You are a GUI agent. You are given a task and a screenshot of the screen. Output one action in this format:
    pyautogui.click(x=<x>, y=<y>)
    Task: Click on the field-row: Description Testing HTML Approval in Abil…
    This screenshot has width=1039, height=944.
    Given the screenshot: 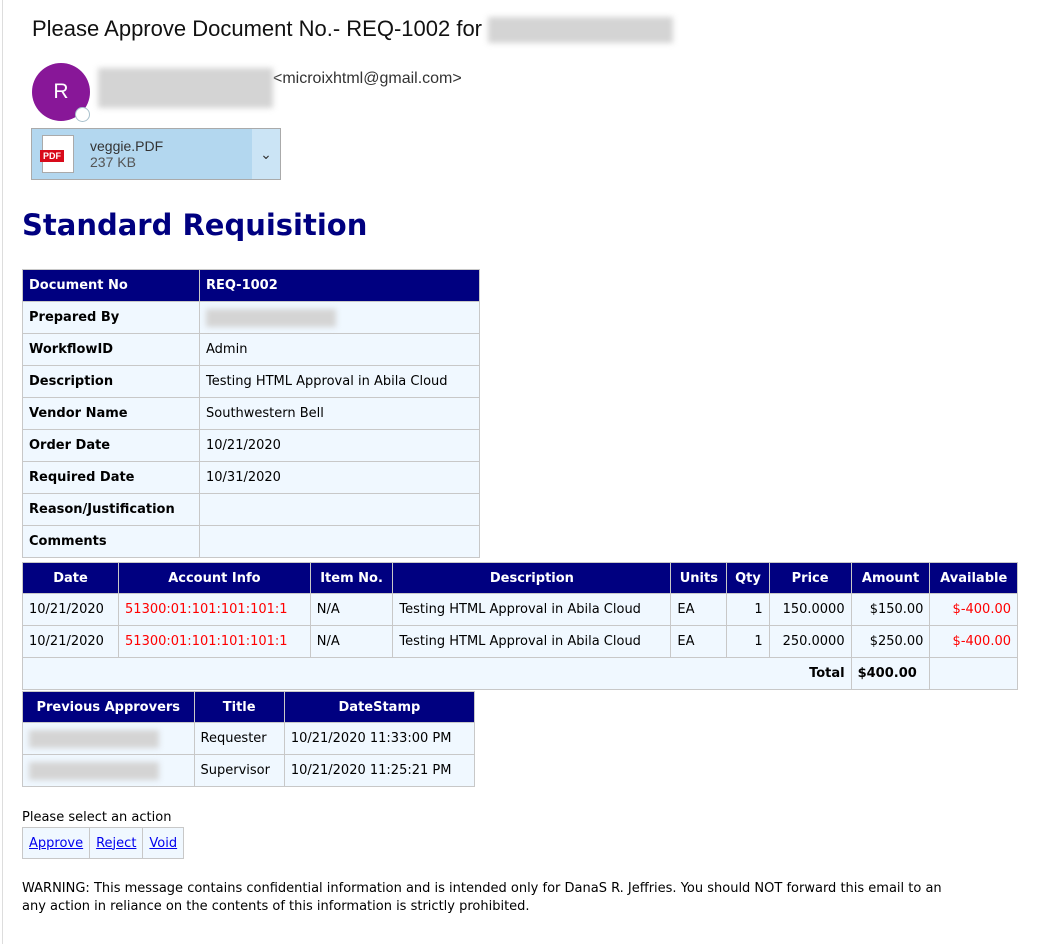 What is the action you would take?
    pyautogui.click(x=251, y=381)
    